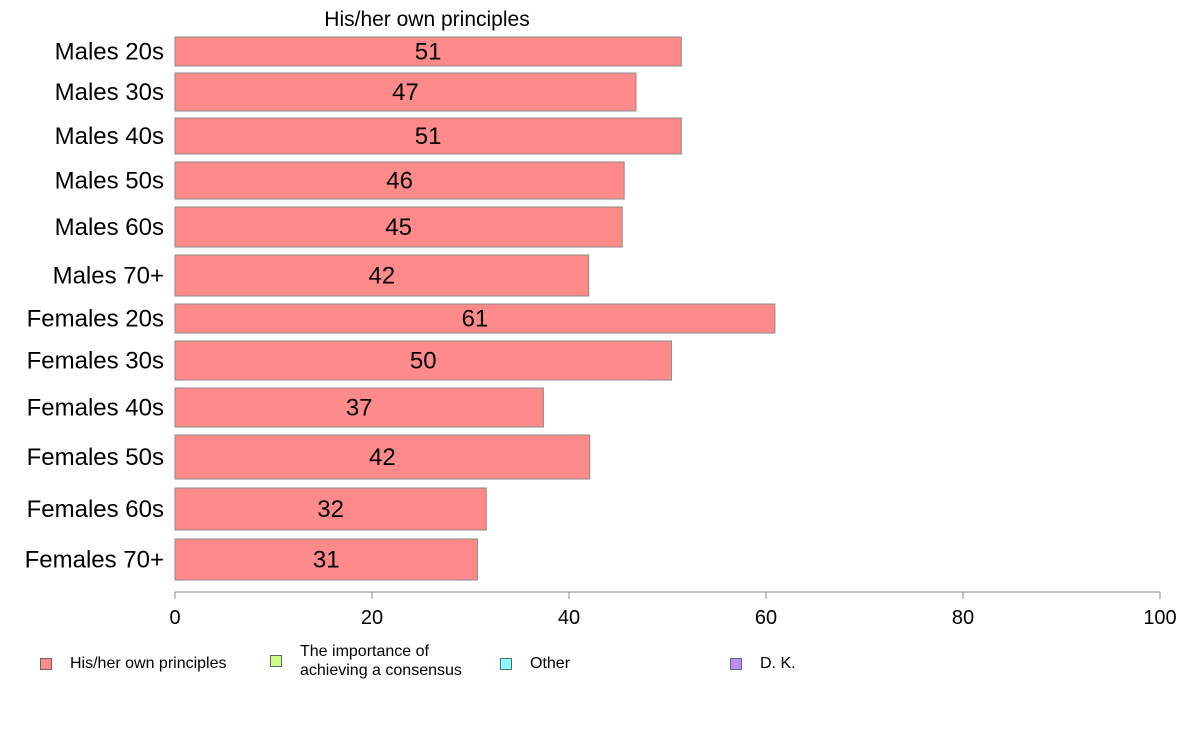  I want to click on bar-value-label-females-70plus: 31, so click(326, 560).